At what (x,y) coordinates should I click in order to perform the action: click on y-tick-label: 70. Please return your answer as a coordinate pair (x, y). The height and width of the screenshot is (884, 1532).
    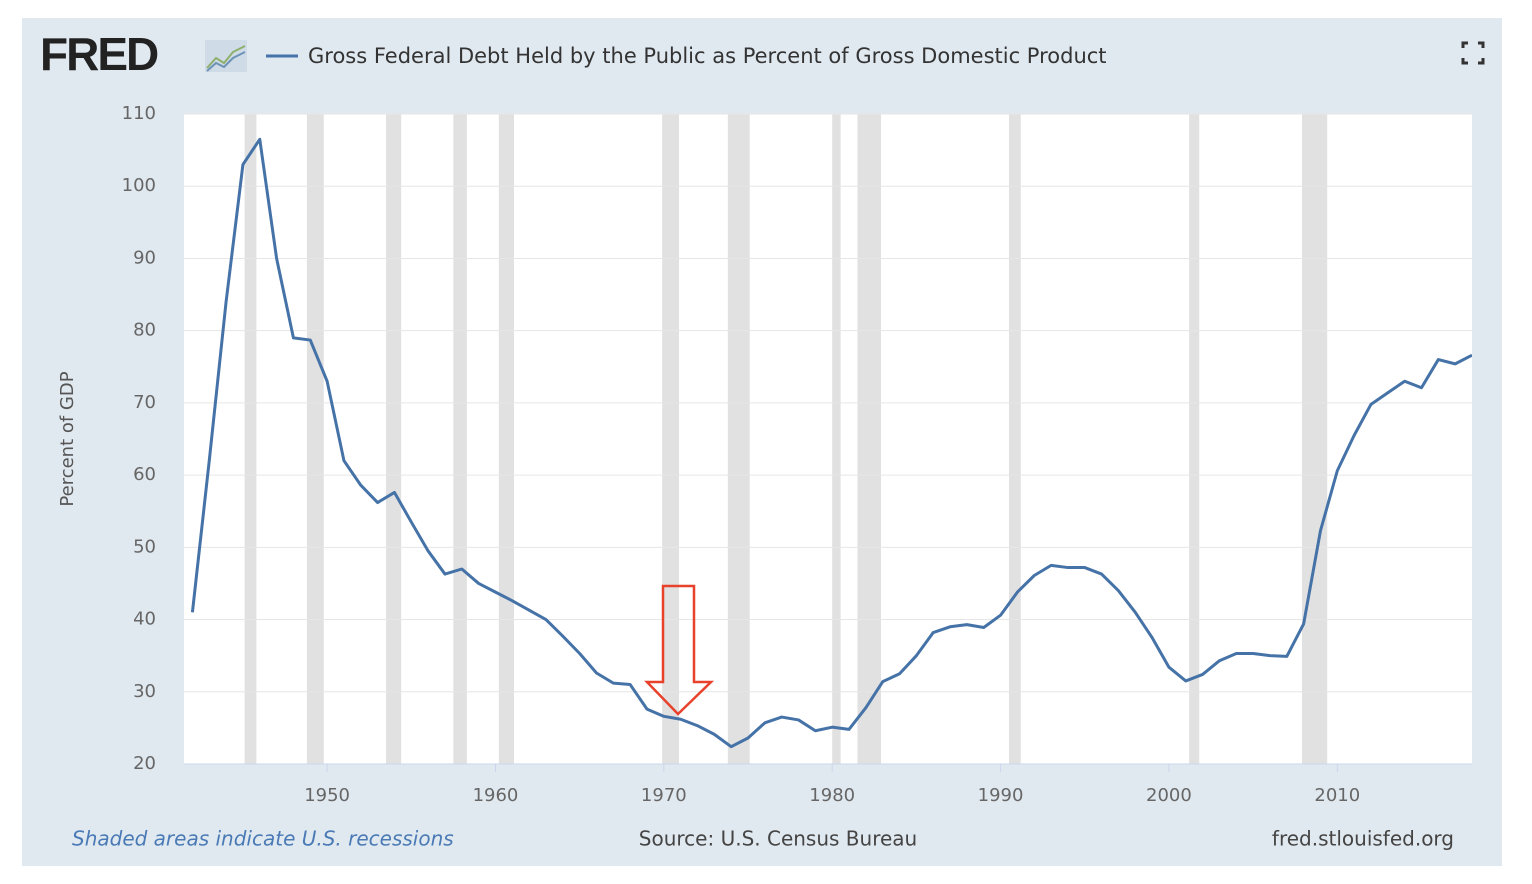
    Looking at the image, I should click on (144, 402).